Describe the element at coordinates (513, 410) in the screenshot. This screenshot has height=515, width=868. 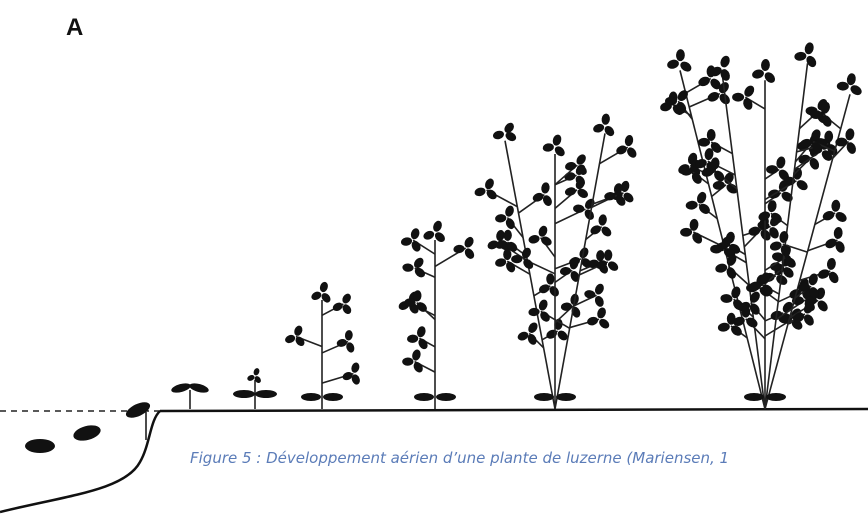
I see `ground-line` at that location.